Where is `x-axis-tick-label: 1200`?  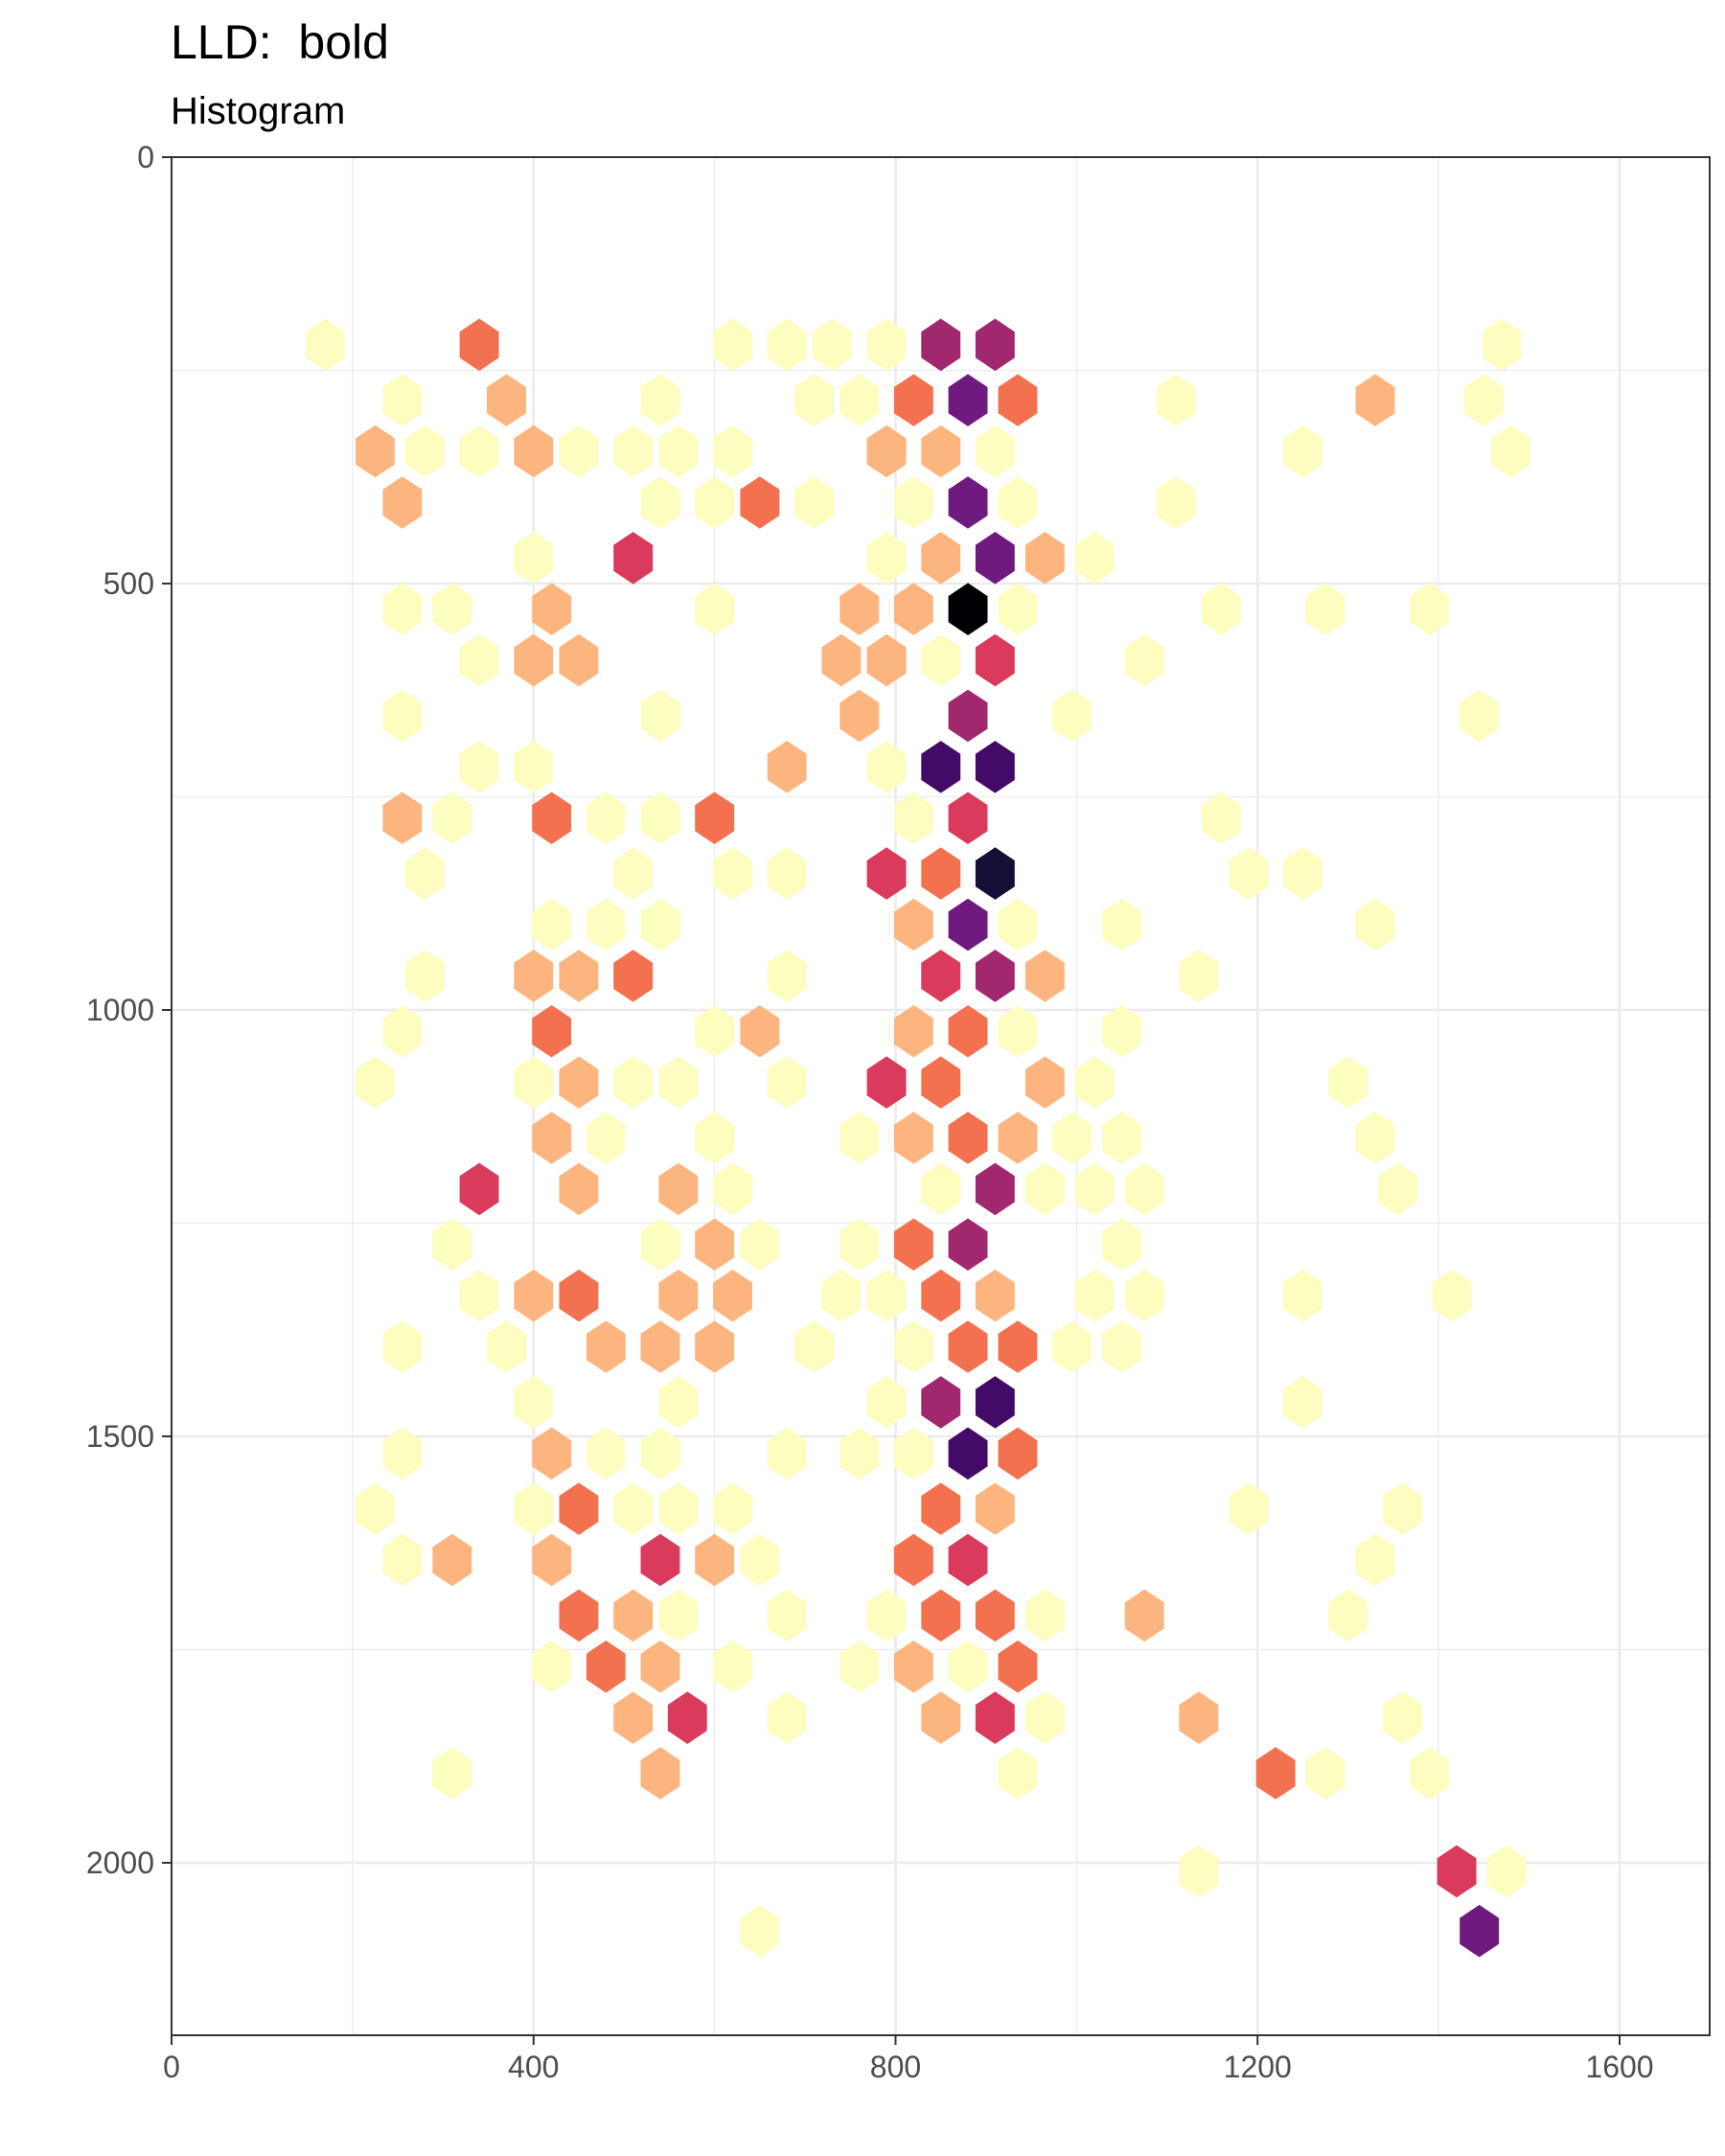 x-axis-tick-label: 1200 is located at coordinates (1258, 2067).